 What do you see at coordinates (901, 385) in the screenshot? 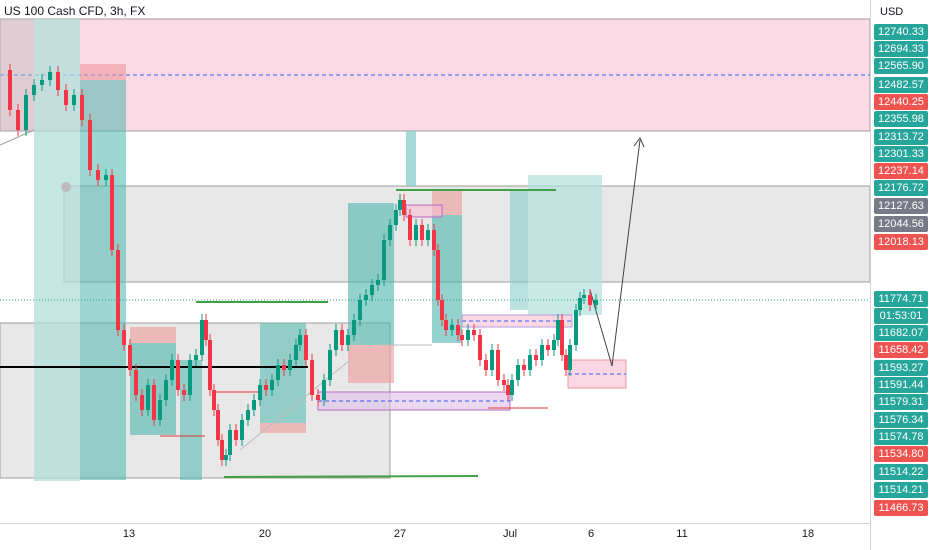
I see `price-label: 11591.44` at bounding box center [901, 385].